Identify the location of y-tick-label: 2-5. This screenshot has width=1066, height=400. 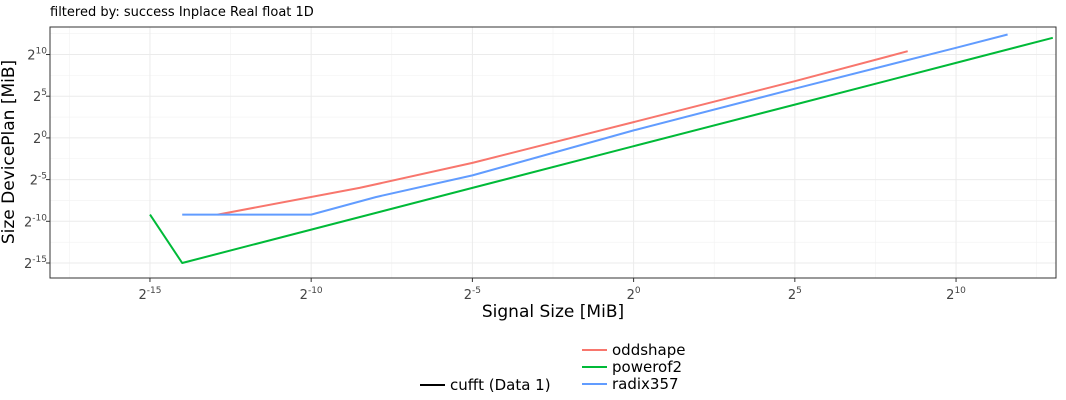
(38, 180).